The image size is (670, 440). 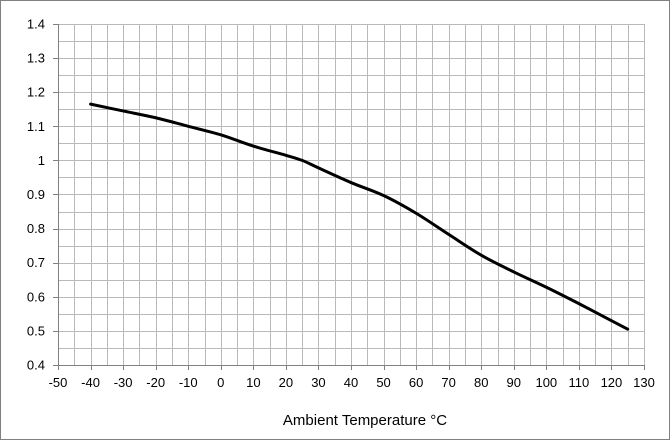 I want to click on y-tick-label: 1.2, so click(x=36, y=92).